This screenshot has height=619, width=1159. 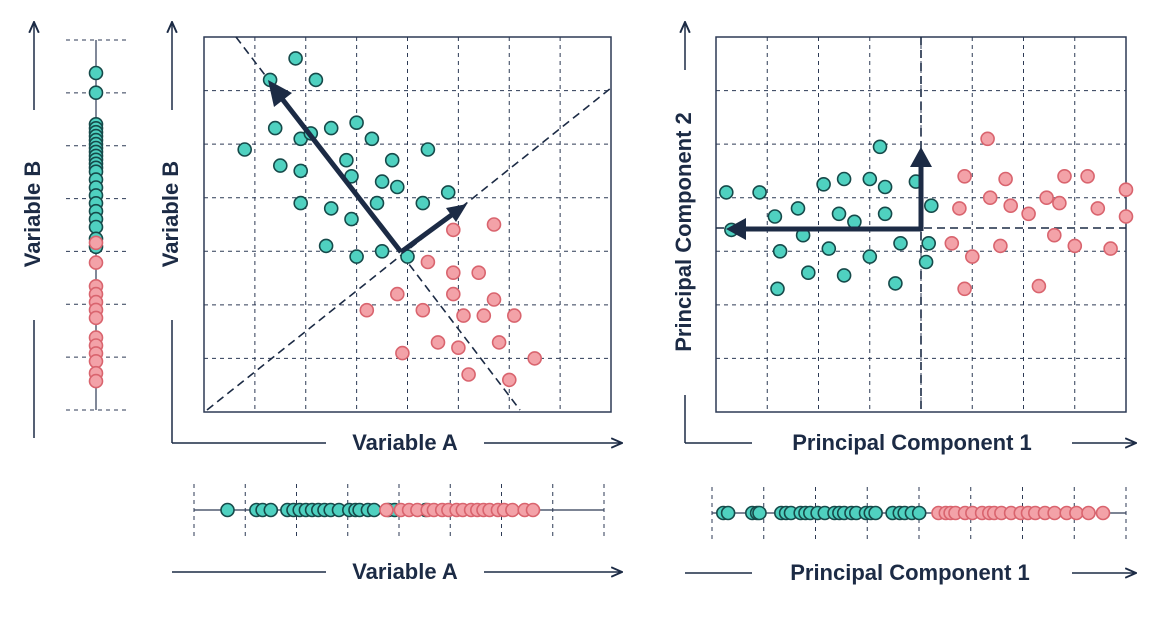 What do you see at coordinates (910, 536) in the screenshot?
I see `bottom-pc-strip-panel: Principal Component 1` at bounding box center [910, 536].